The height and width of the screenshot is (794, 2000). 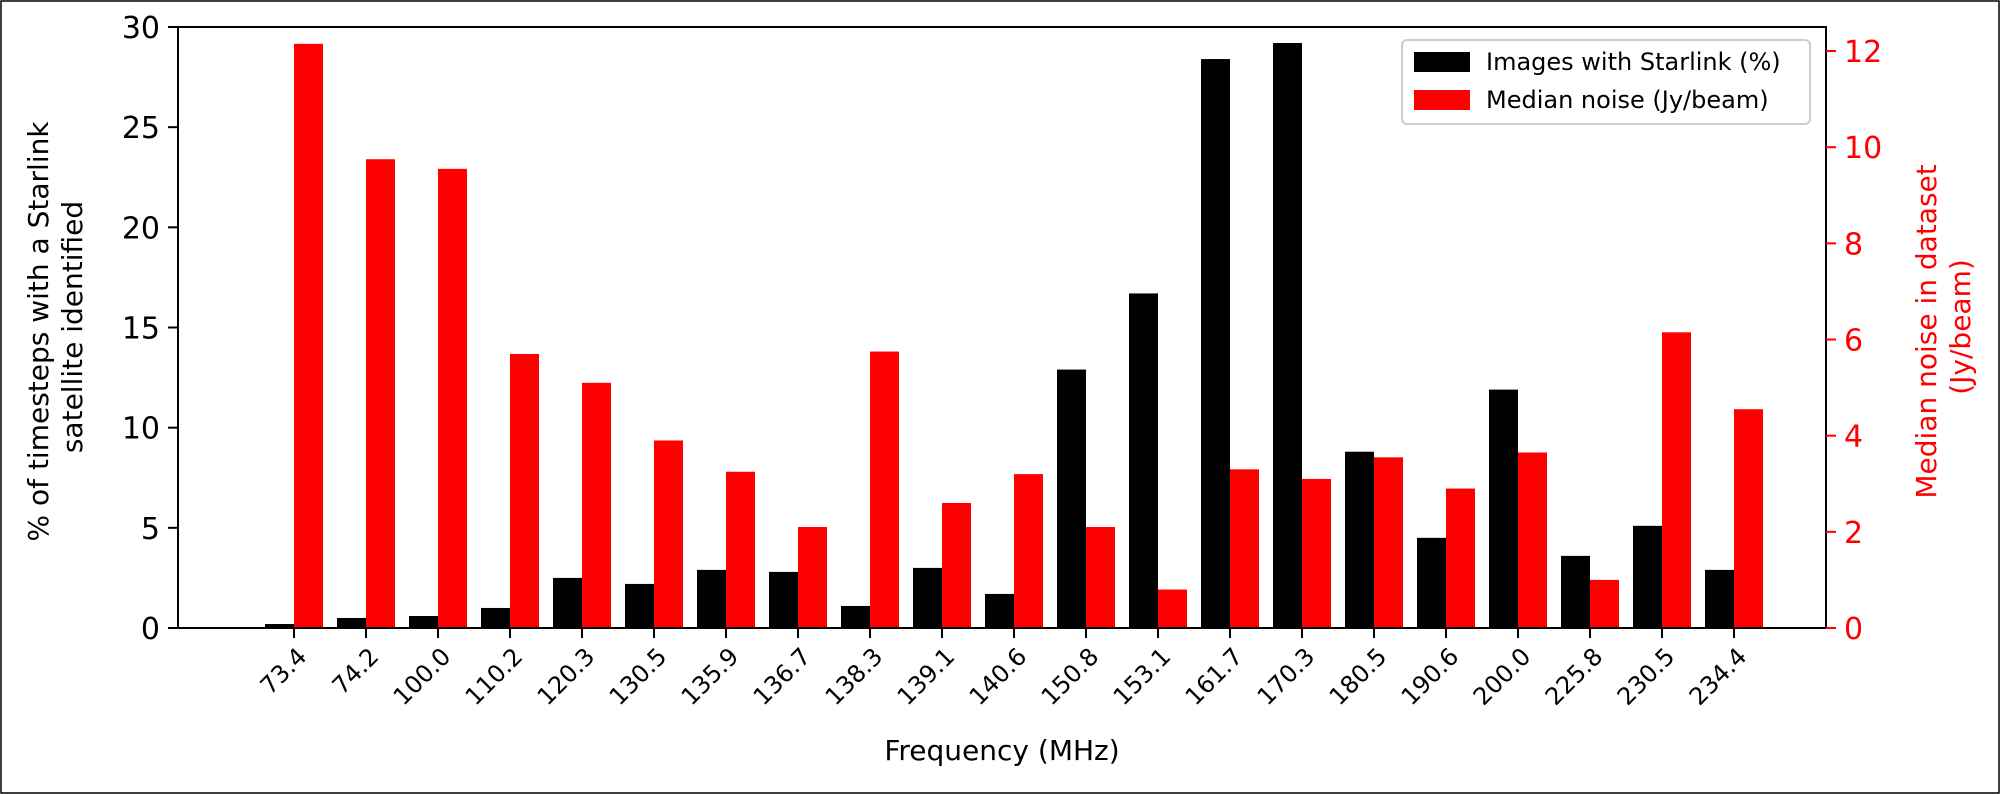 I want to click on right-y-axis-label-line-1: Median noise in dataset, so click(x=1926, y=331).